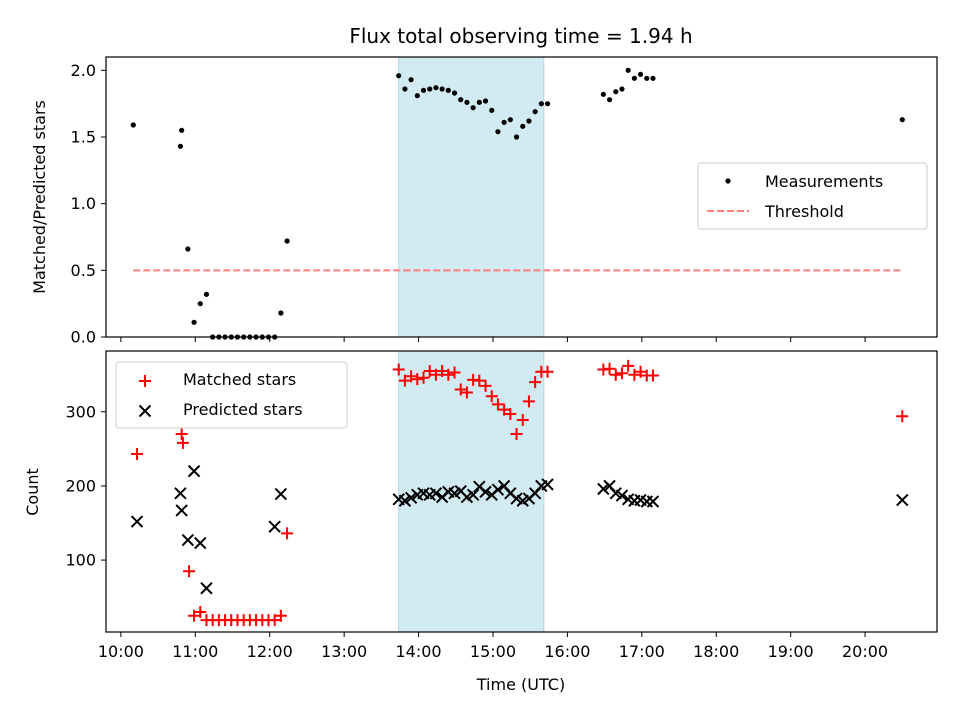 The image size is (960, 724). Describe the element at coordinates (83, 137) in the screenshot. I see `y-tick-label: 1.5` at that location.